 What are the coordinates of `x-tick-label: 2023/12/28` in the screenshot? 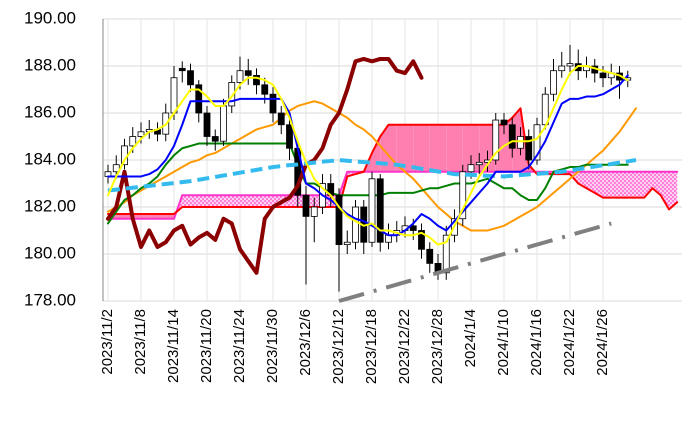 It's located at (437, 346).